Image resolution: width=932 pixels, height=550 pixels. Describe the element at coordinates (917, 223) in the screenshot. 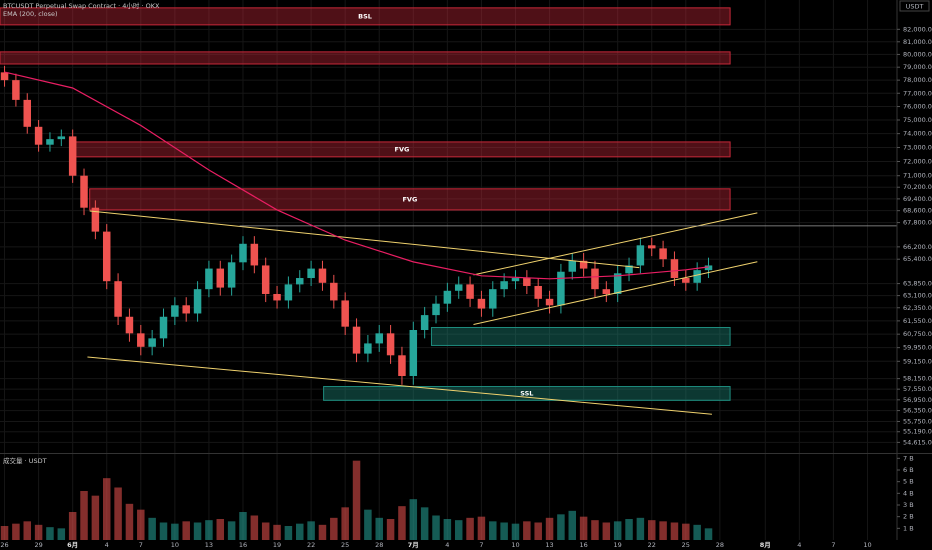

I see `y-tick-label: 67,800.0` at that location.